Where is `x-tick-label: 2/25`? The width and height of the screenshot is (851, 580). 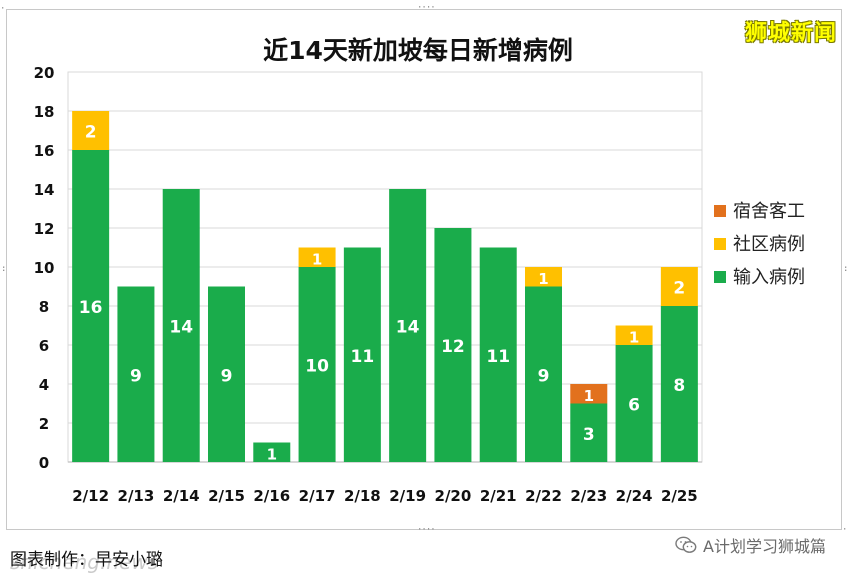 x-tick-label: 2/25 is located at coordinates (679, 496).